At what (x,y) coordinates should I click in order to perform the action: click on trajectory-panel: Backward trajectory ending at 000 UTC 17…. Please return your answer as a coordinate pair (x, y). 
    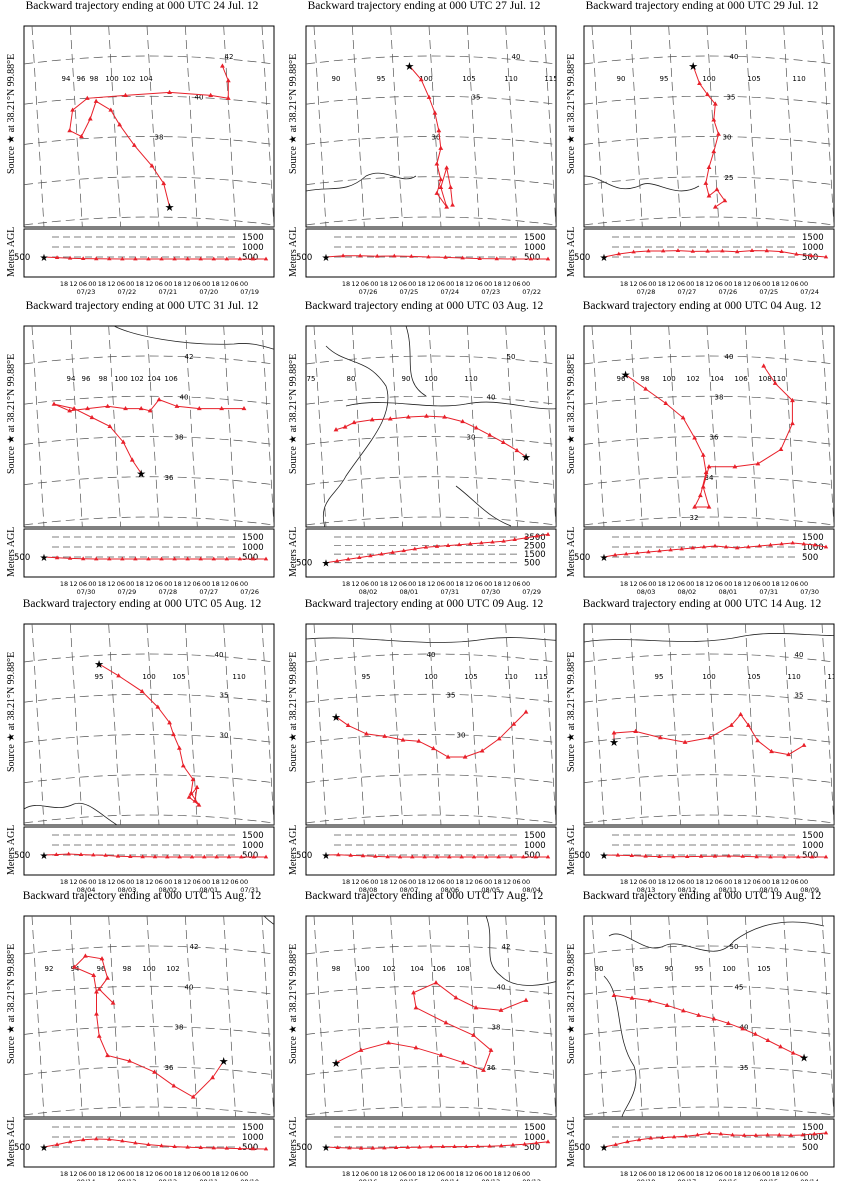
    Looking at the image, I should click on (423, 1035).